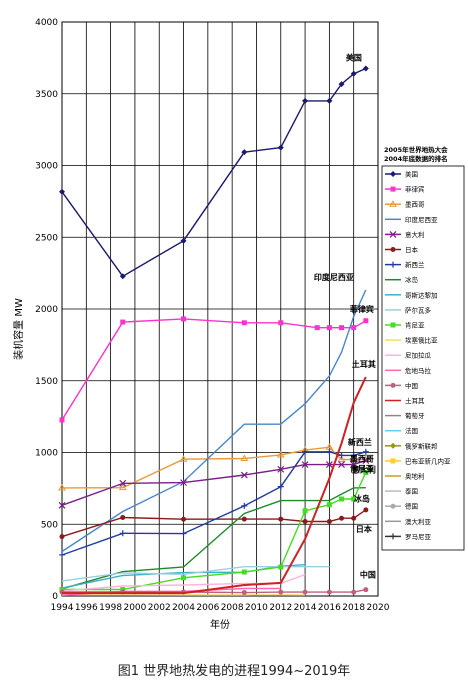 The height and width of the screenshot is (684, 468). What do you see at coordinates (353, 608) in the screenshot?
I see `x-tick-label: 2018` at bounding box center [353, 608].